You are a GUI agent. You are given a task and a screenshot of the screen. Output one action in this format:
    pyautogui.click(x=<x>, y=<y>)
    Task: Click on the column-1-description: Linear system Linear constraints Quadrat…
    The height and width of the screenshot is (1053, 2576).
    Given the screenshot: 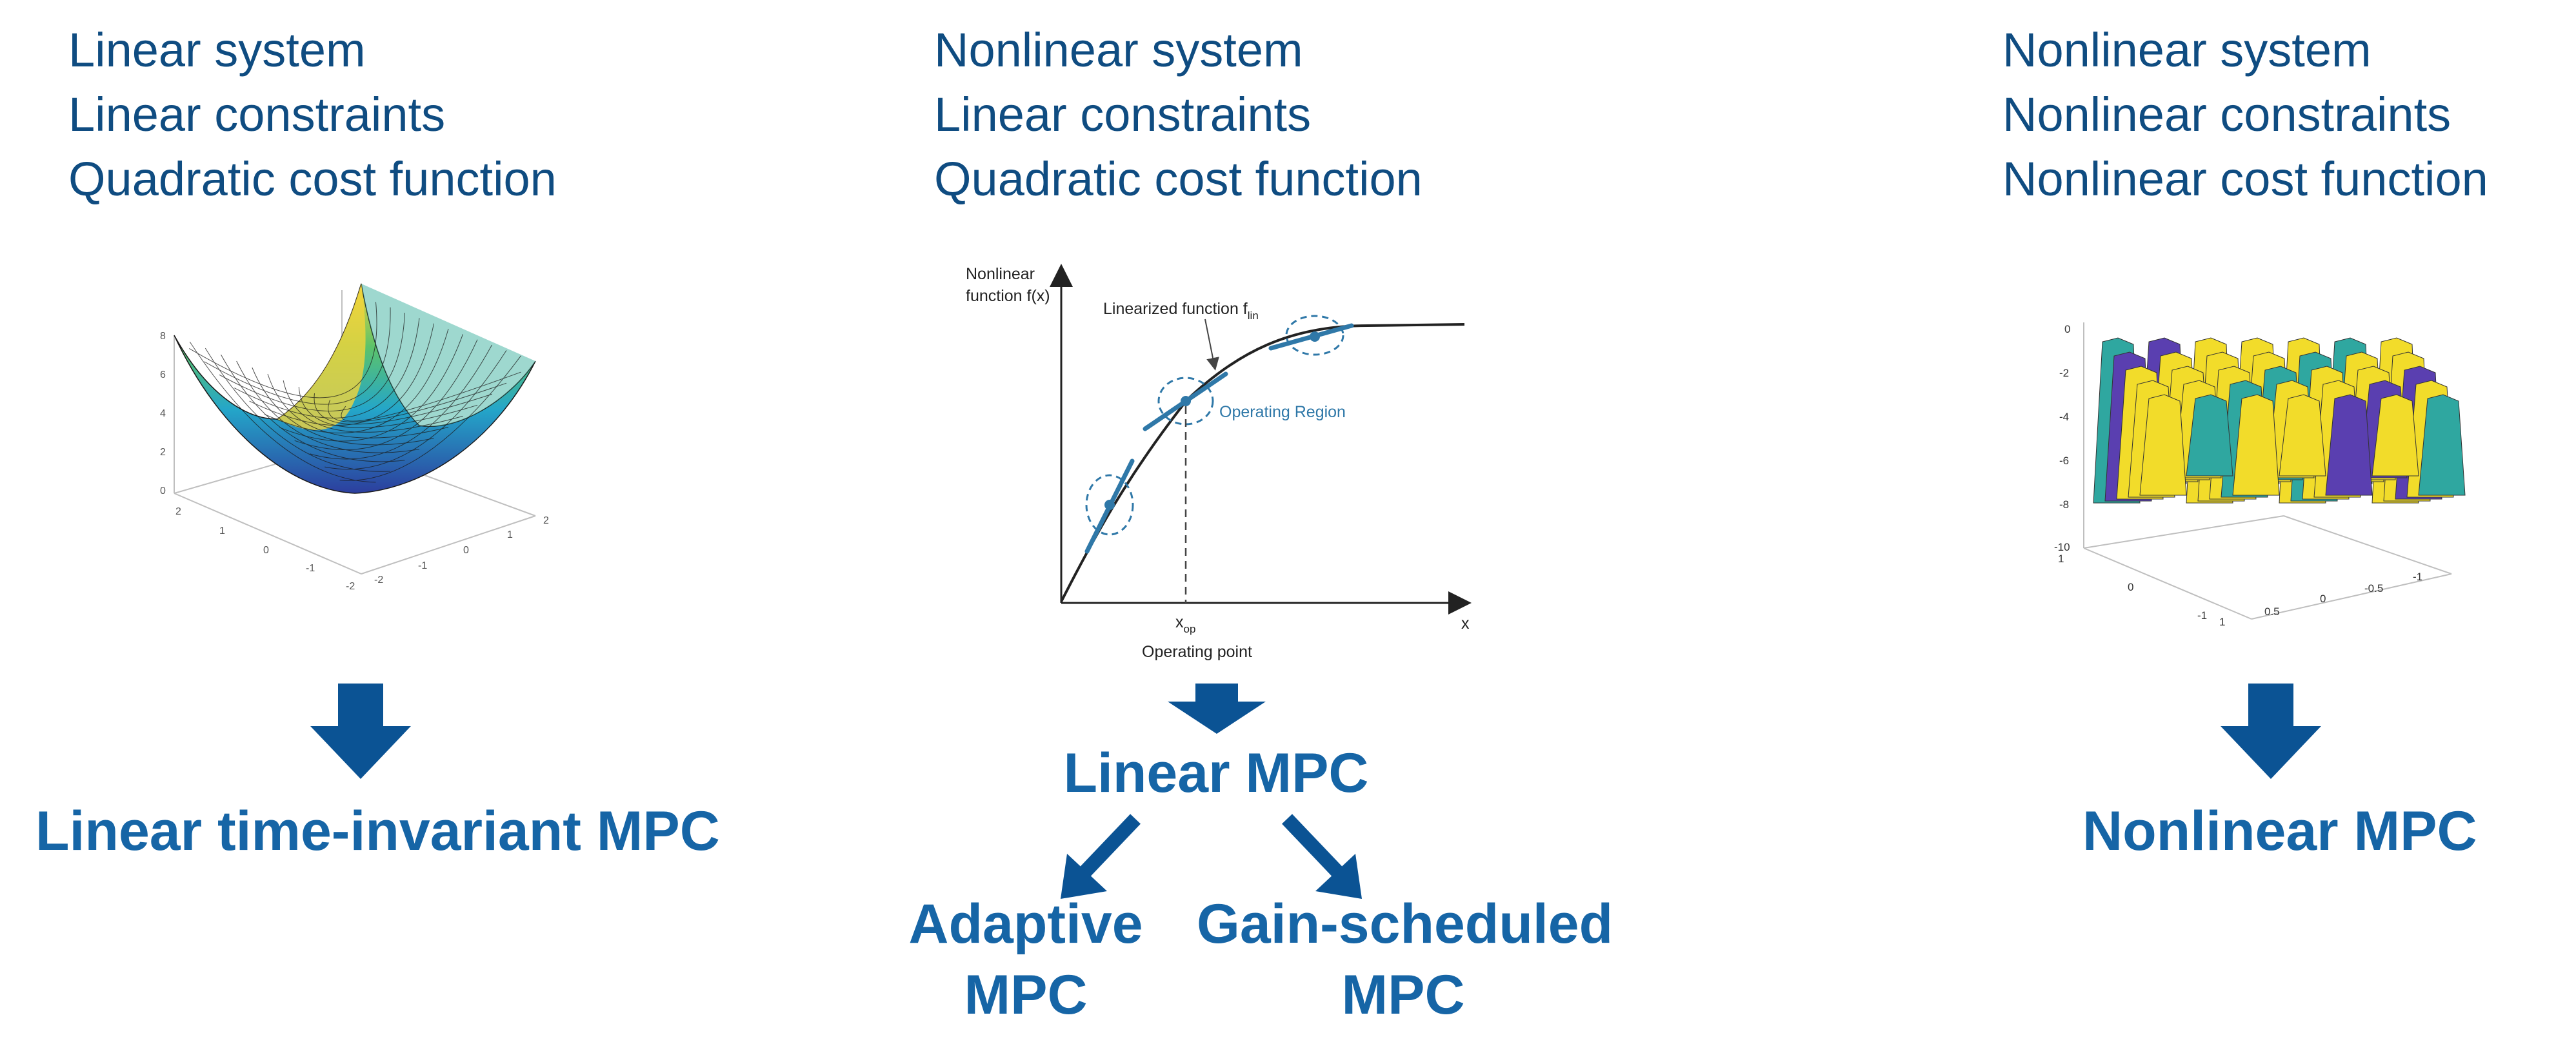 What is the action you would take?
    pyautogui.click(x=312, y=115)
    